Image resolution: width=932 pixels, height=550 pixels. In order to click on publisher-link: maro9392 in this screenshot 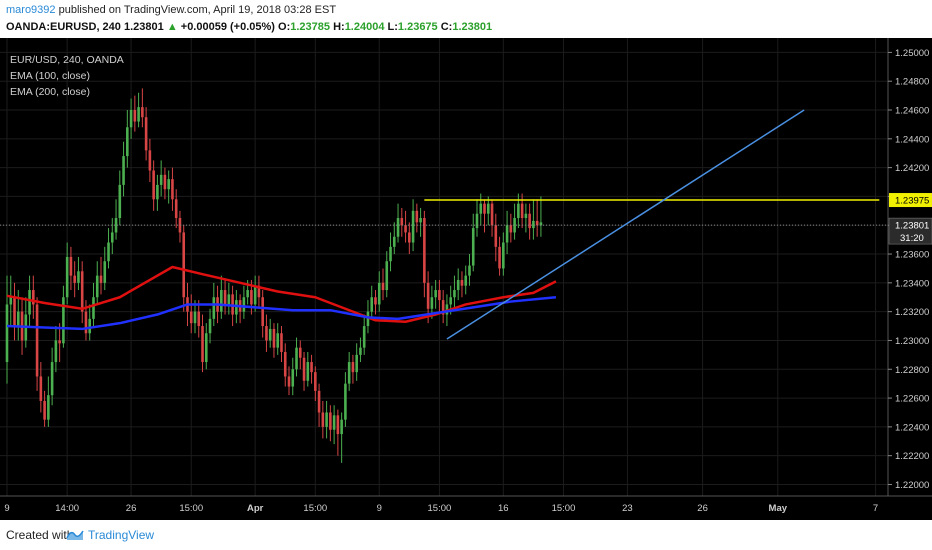, I will do `click(31, 10)`.